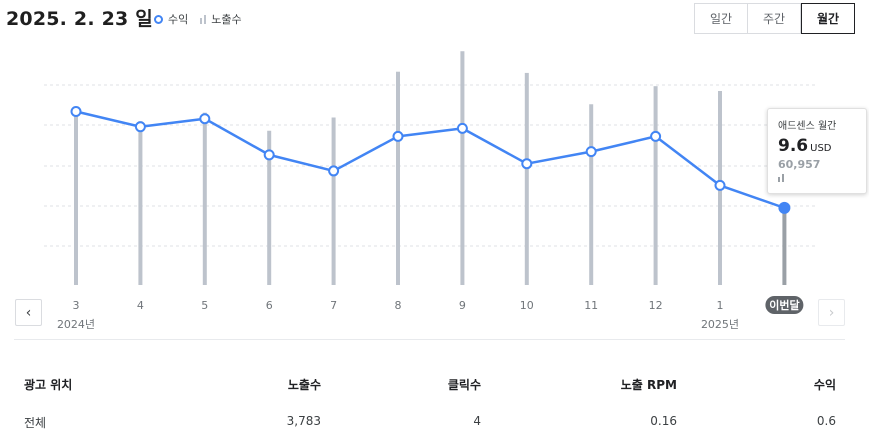 The width and height of the screenshot is (869, 434). Describe the element at coordinates (799, 164) in the screenshot. I see `tooltip-impressions: 60,957` at that location.